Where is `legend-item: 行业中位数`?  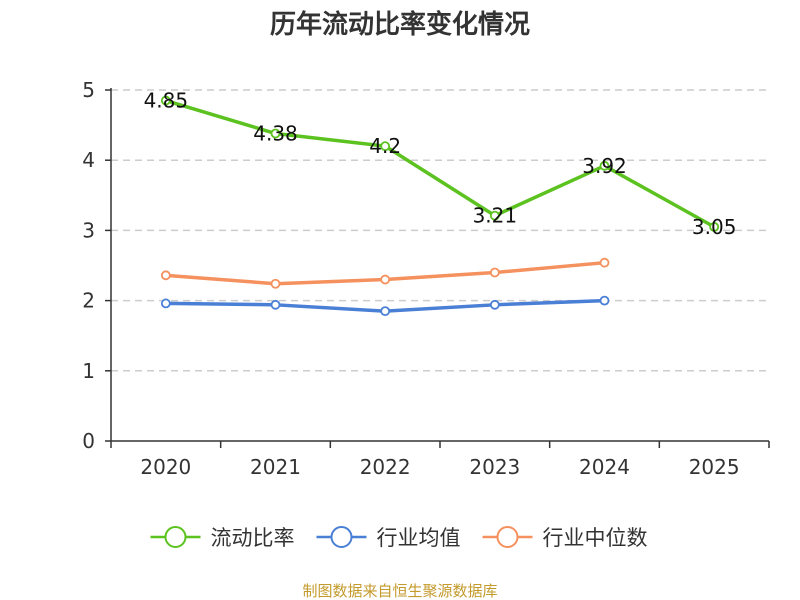
legend-item: 行业中位数 is located at coordinates (565, 538).